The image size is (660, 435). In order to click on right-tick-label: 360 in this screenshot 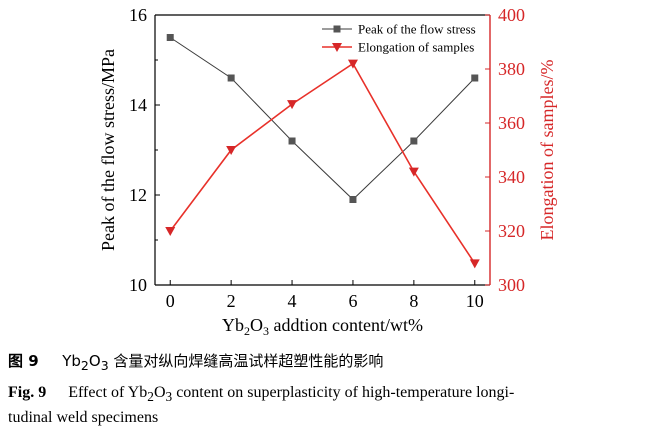, I will do `click(511, 123)`.